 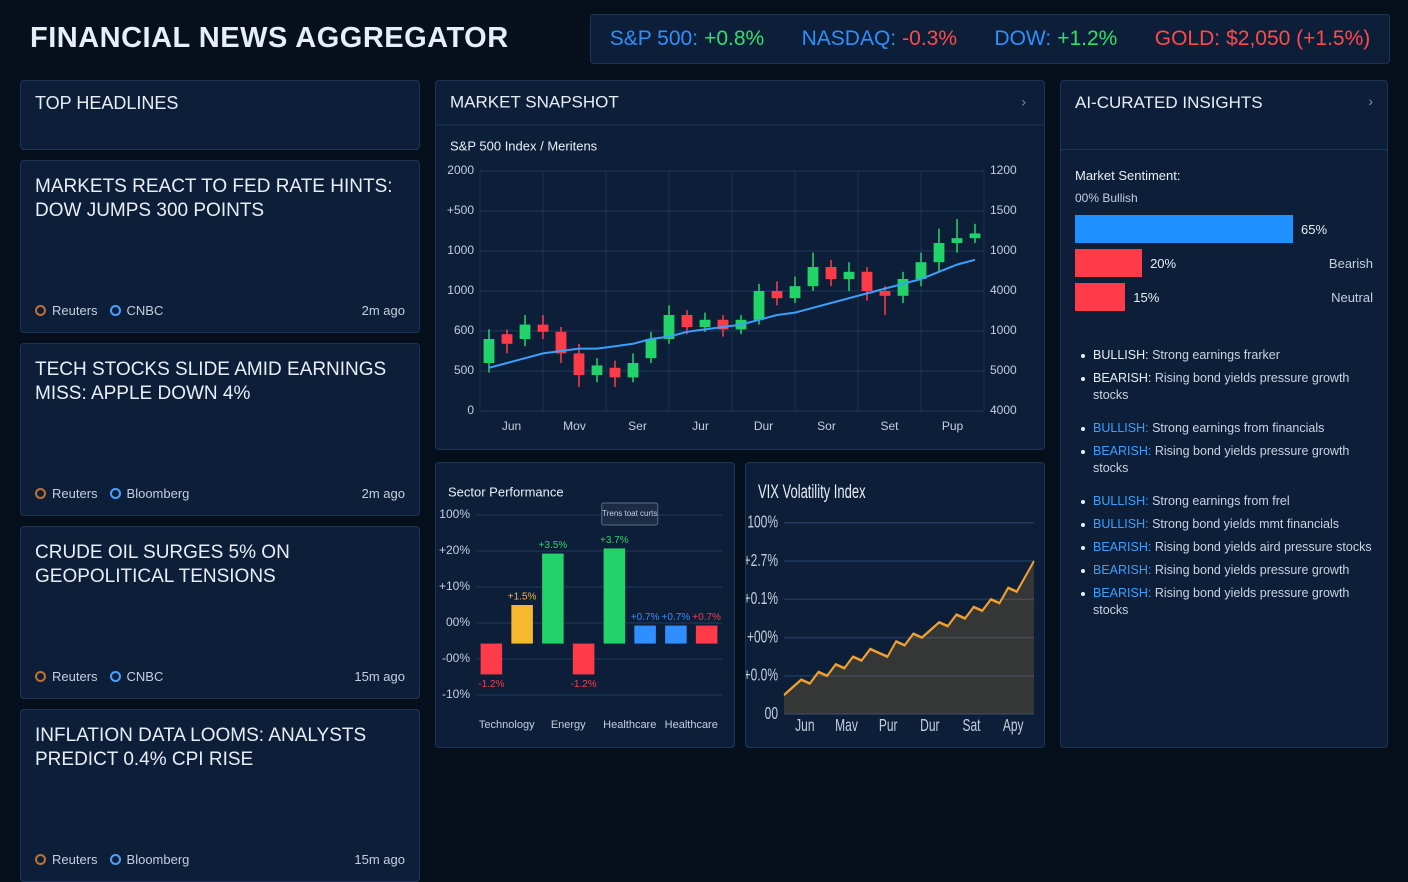 I want to click on y-axis-label: 00%, so click(x=458, y=622).